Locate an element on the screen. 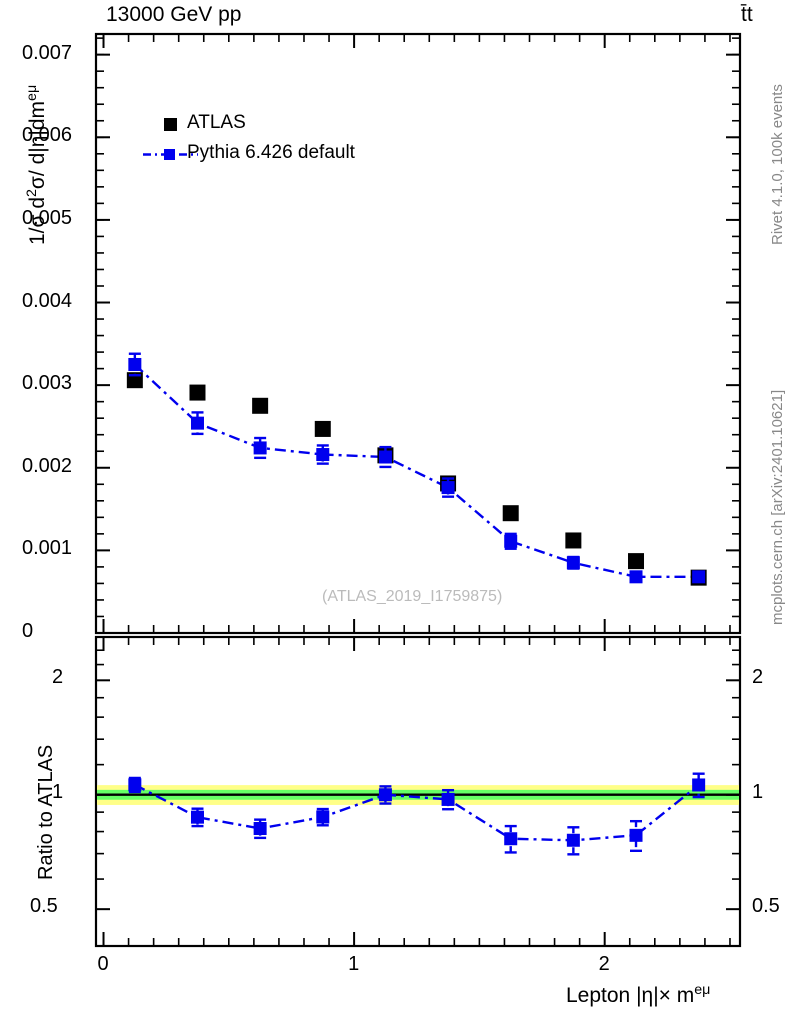 The width and height of the screenshot is (786, 1024). header-left-label: 13000 GeV pp is located at coordinates (174, 14).